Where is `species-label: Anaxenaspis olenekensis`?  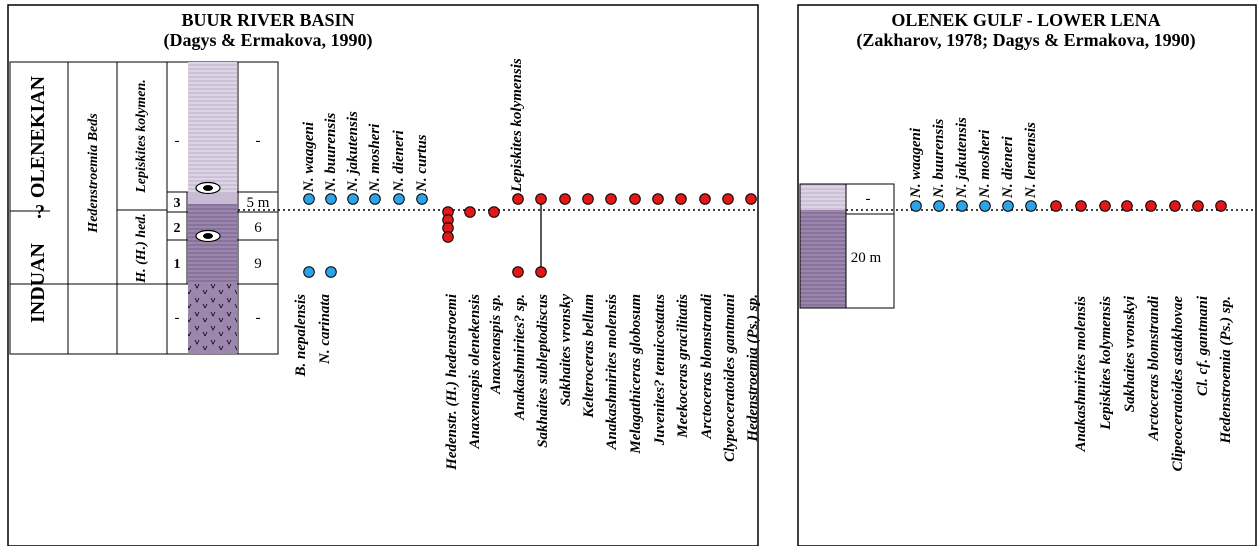 species-label: Anaxenaspis olenekensis is located at coordinates (475, 372).